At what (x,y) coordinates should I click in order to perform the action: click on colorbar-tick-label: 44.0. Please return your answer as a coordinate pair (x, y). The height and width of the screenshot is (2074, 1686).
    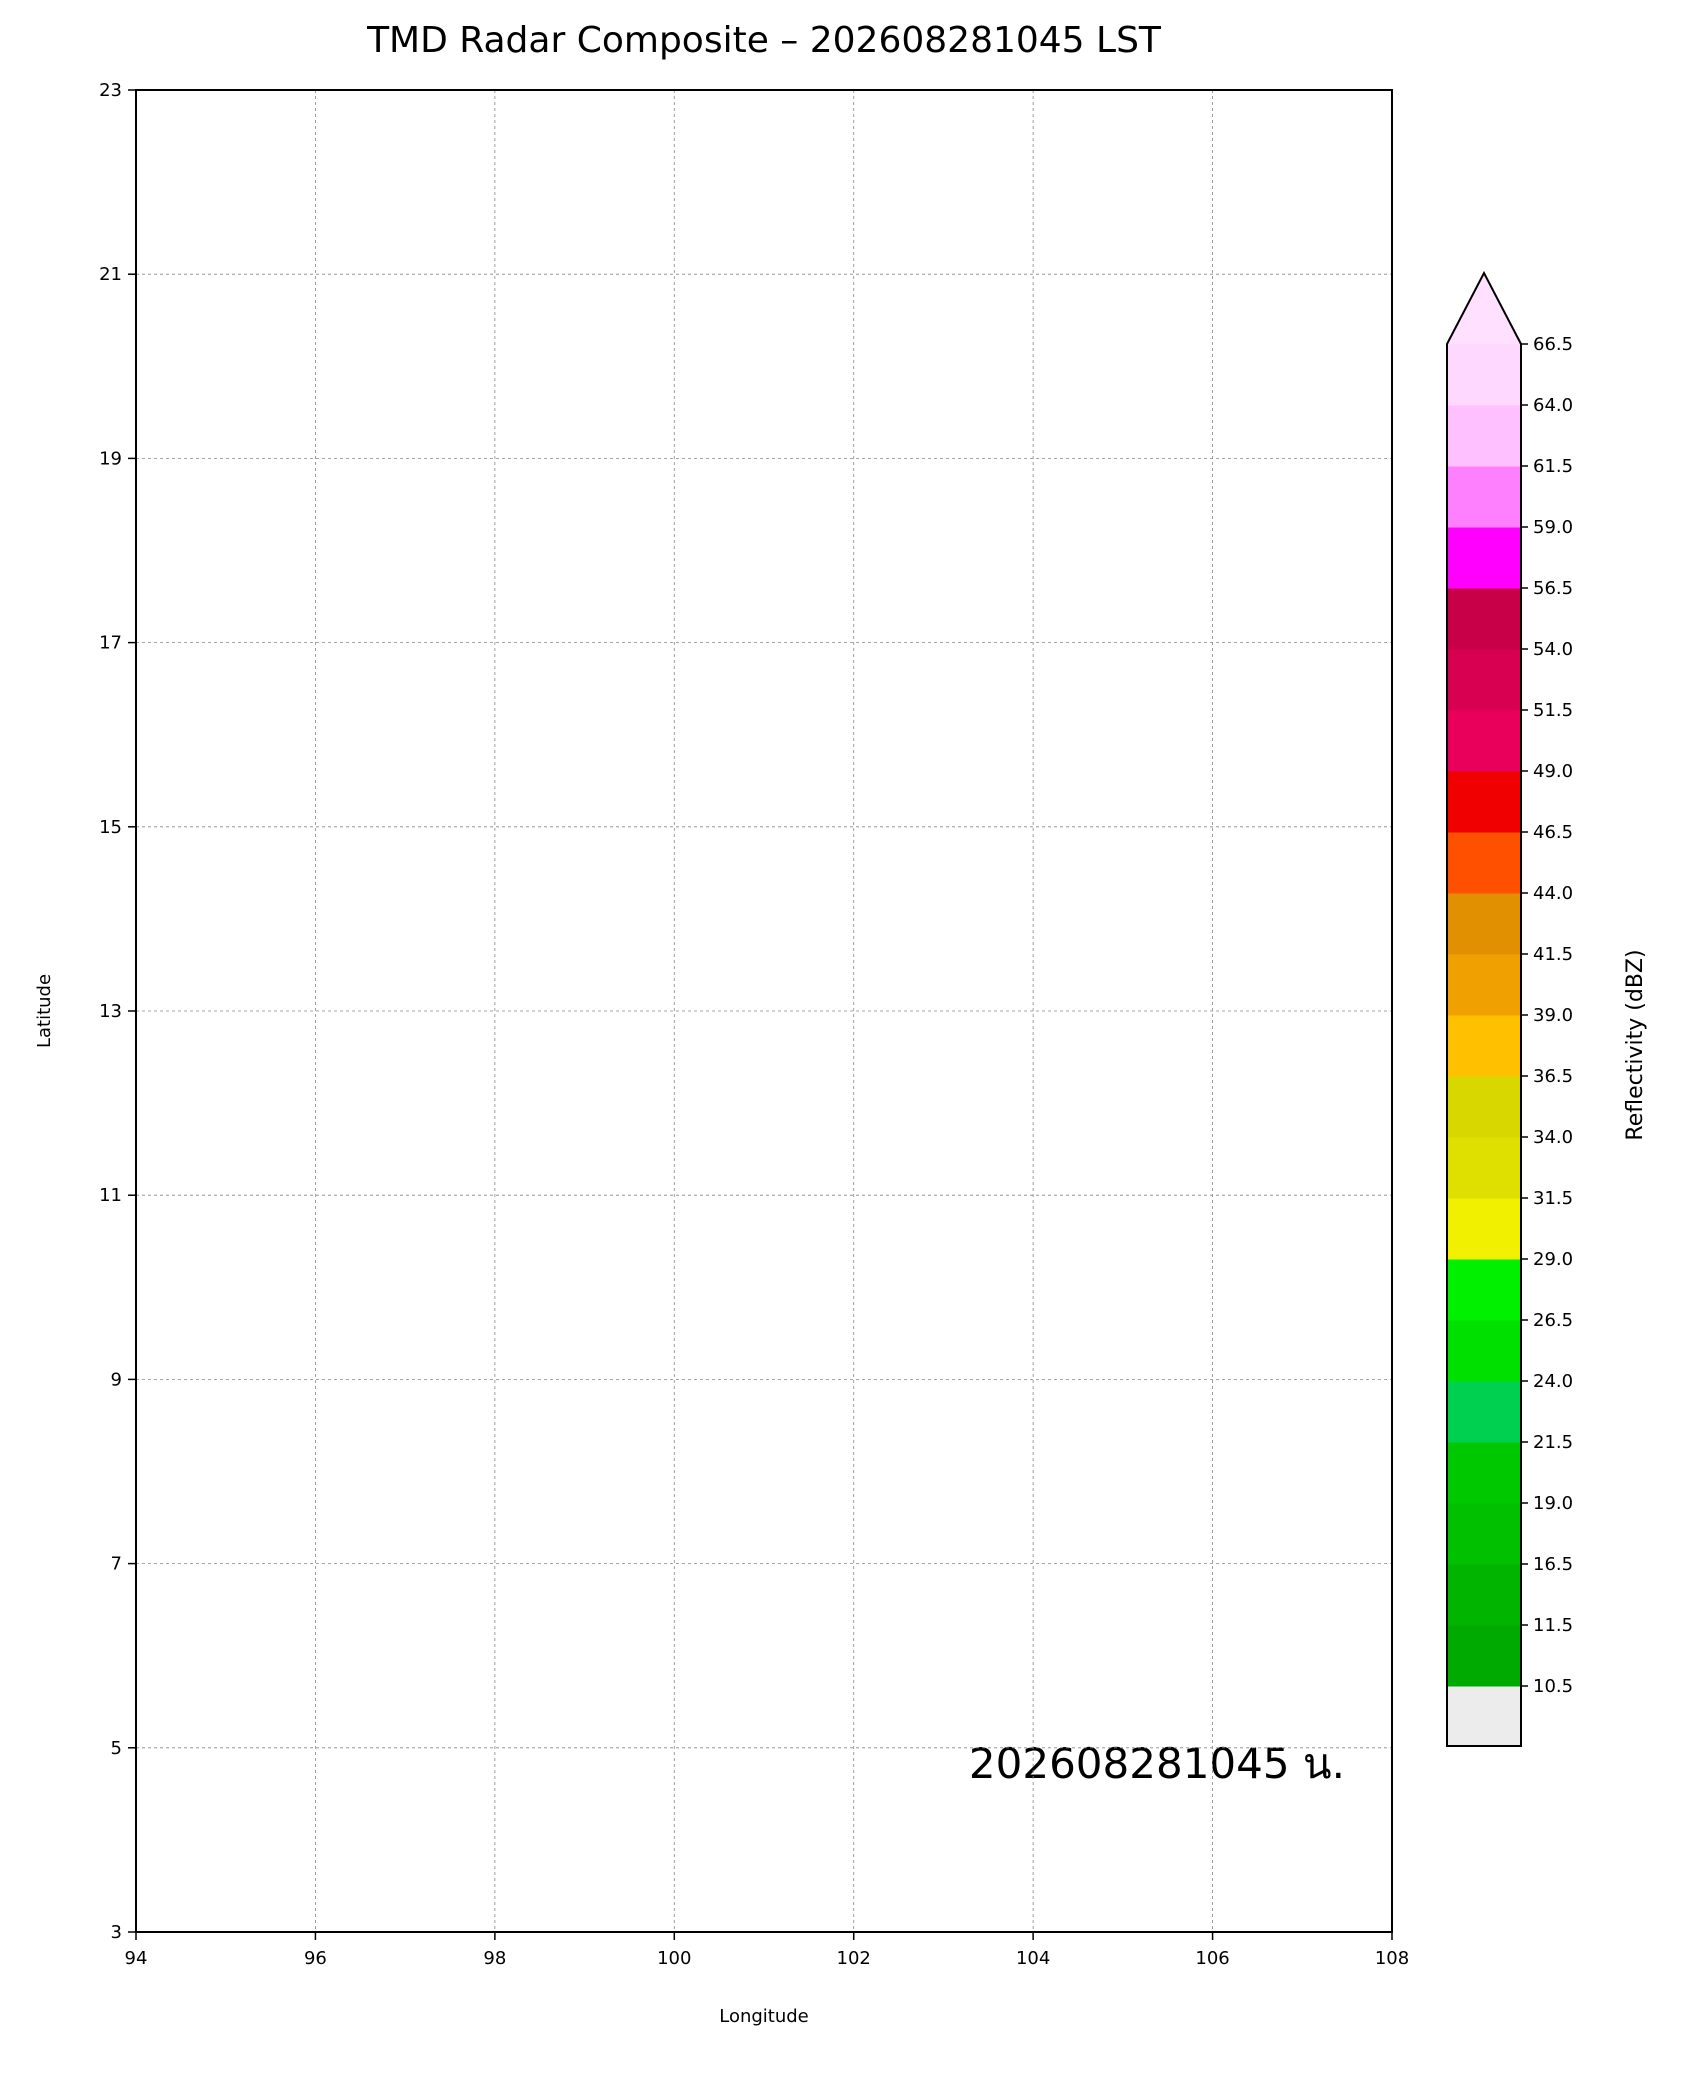
    Looking at the image, I should click on (1553, 893).